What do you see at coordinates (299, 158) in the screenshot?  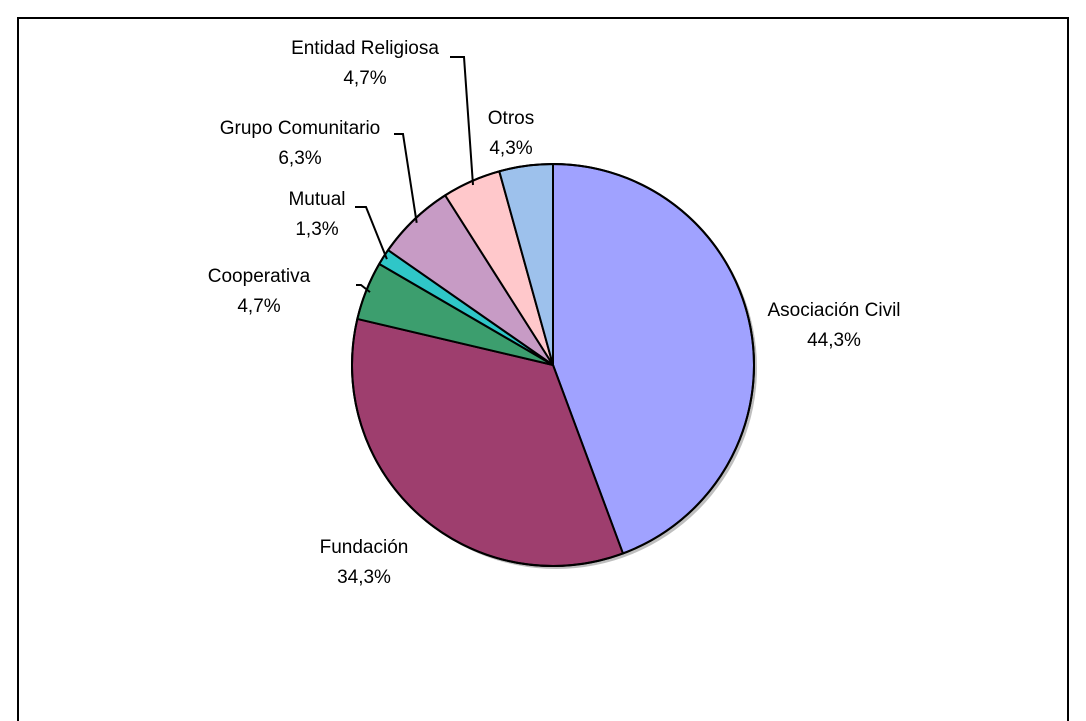 I see `slice-value-label: 6,3%` at bounding box center [299, 158].